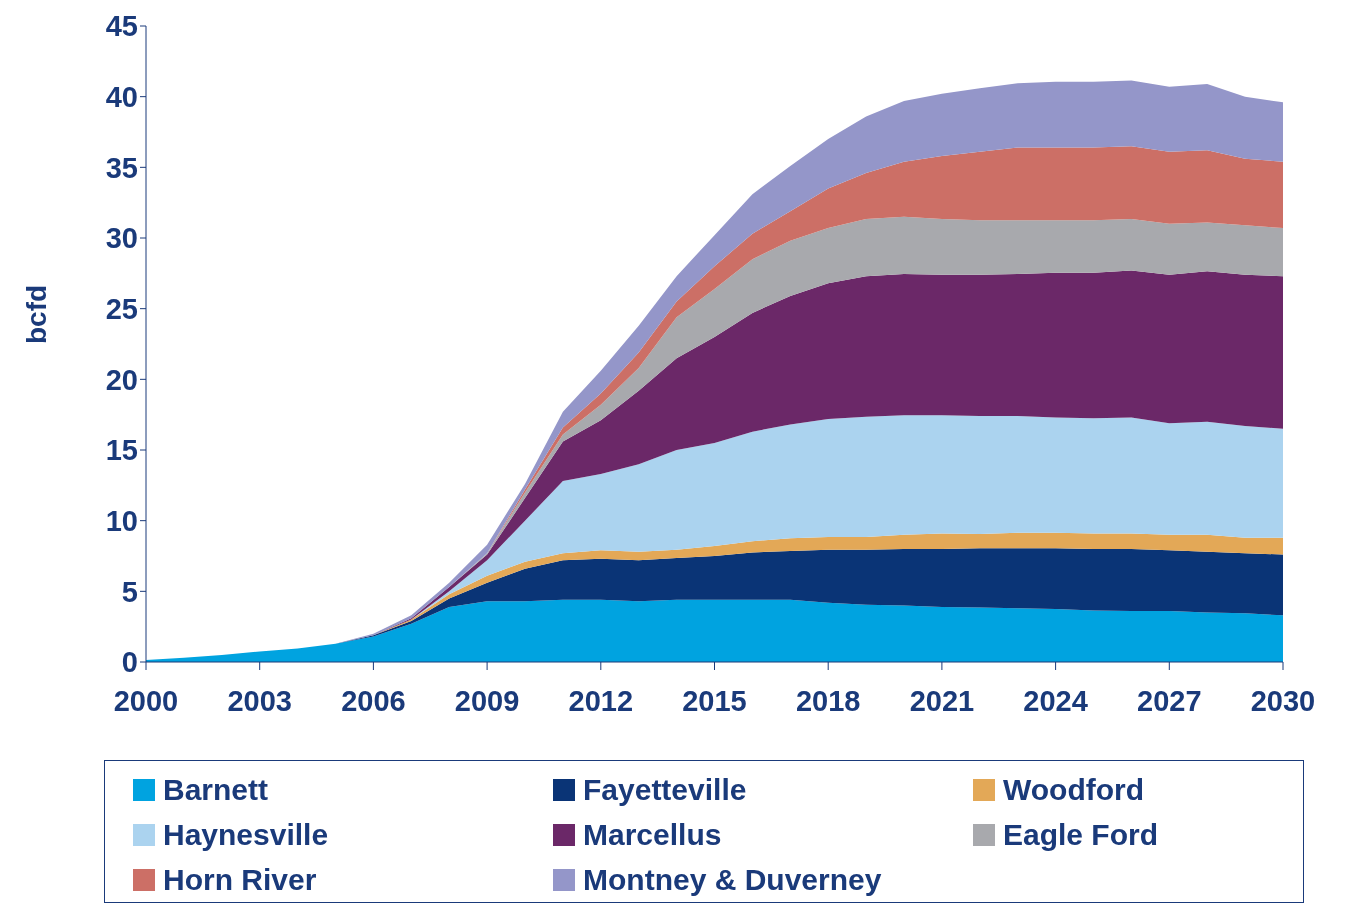  Describe the element at coordinates (1055, 700) in the screenshot. I see `x-tick-label: 2024` at that location.